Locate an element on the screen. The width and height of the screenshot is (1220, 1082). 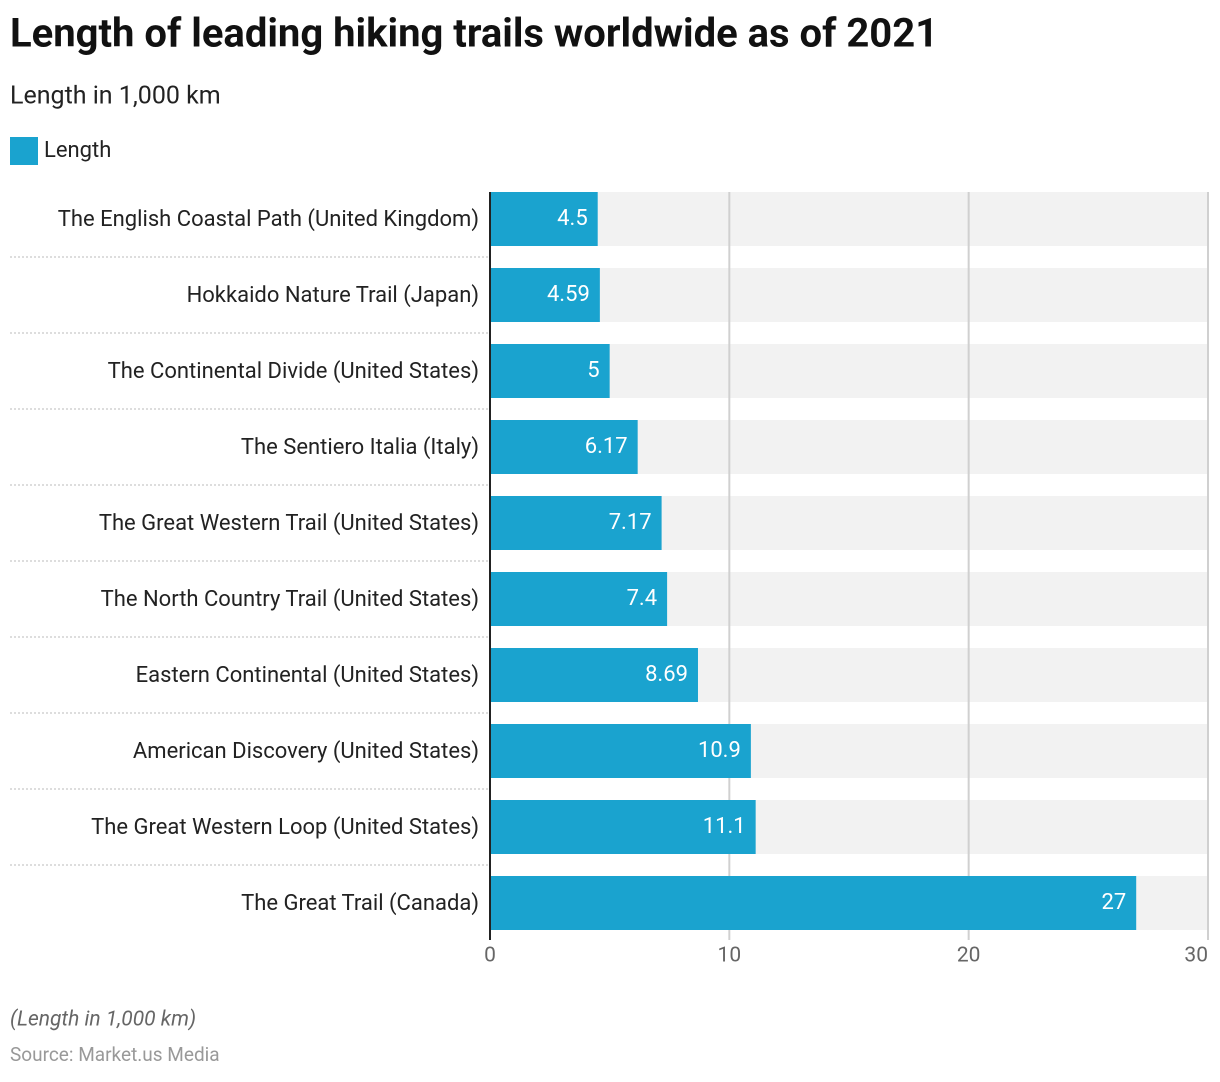
y-tick-label: The North Country Trail (United States) is located at coordinates (290, 599).